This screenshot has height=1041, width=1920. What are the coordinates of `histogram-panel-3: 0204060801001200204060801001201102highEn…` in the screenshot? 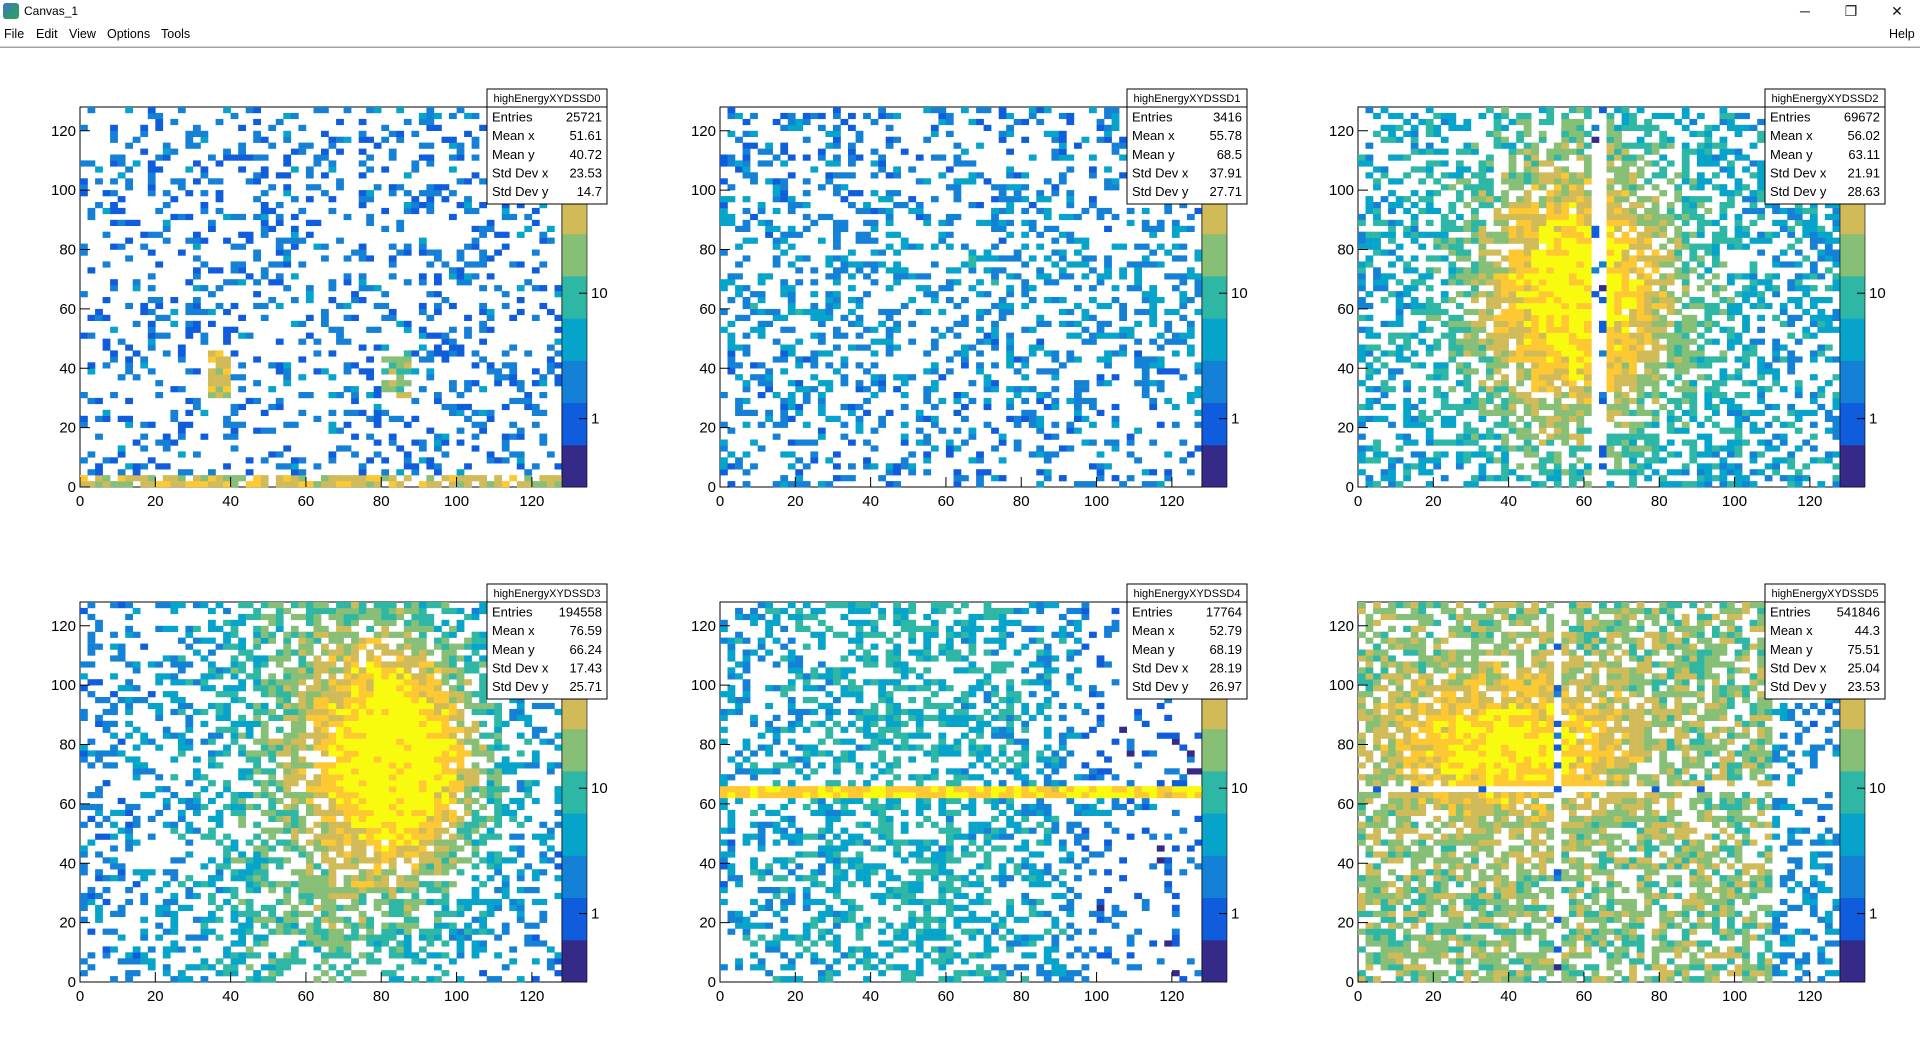 It's located at (329, 794).